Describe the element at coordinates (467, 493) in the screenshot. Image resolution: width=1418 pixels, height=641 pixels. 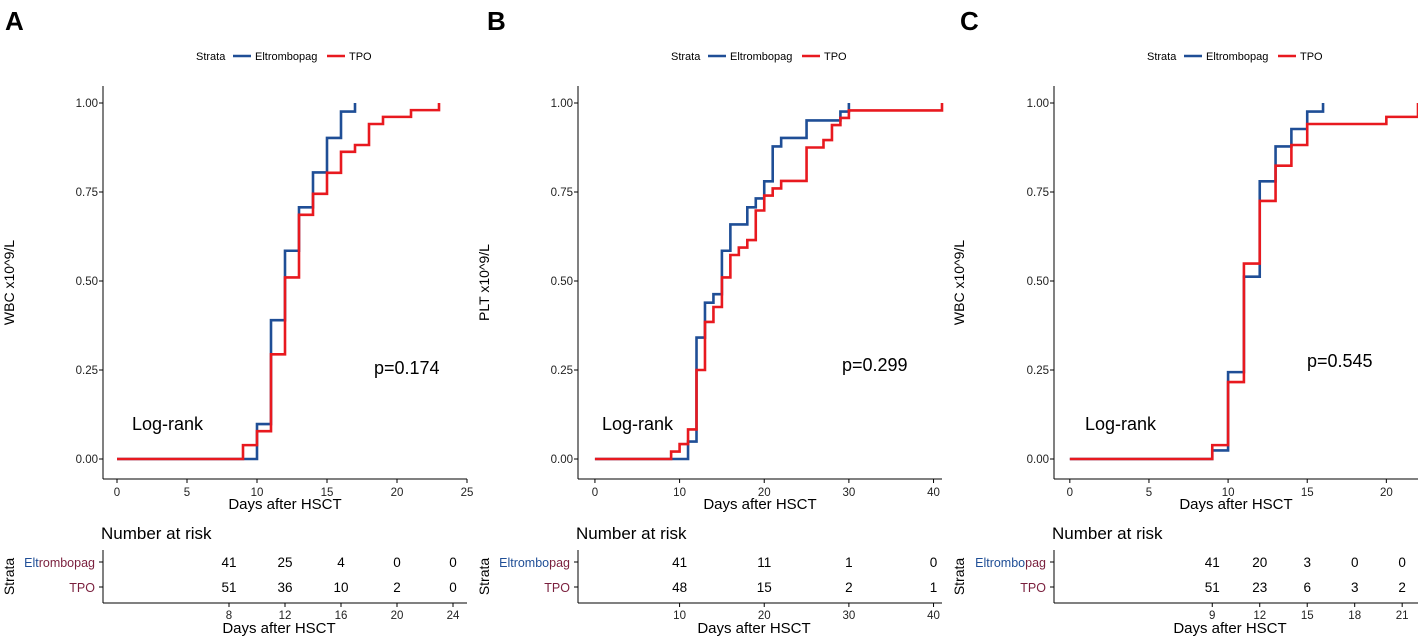
I see `x-tick-label: 25` at that location.